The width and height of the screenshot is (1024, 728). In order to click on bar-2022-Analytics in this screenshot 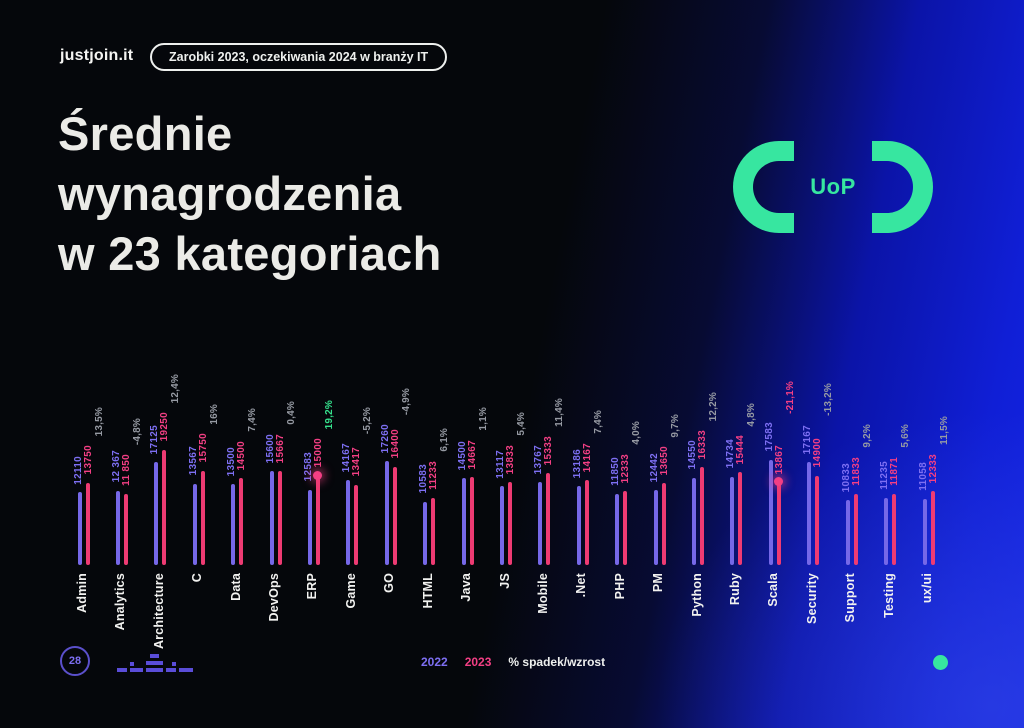, I will do `click(117, 527)`.